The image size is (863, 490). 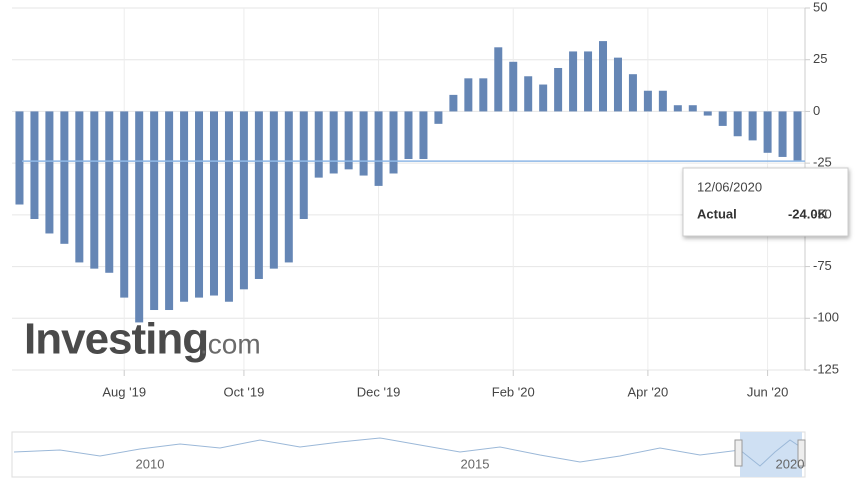 What do you see at coordinates (379, 391) in the screenshot?
I see `x-tick-label: Dec '19` at bounding box center [379, 391].